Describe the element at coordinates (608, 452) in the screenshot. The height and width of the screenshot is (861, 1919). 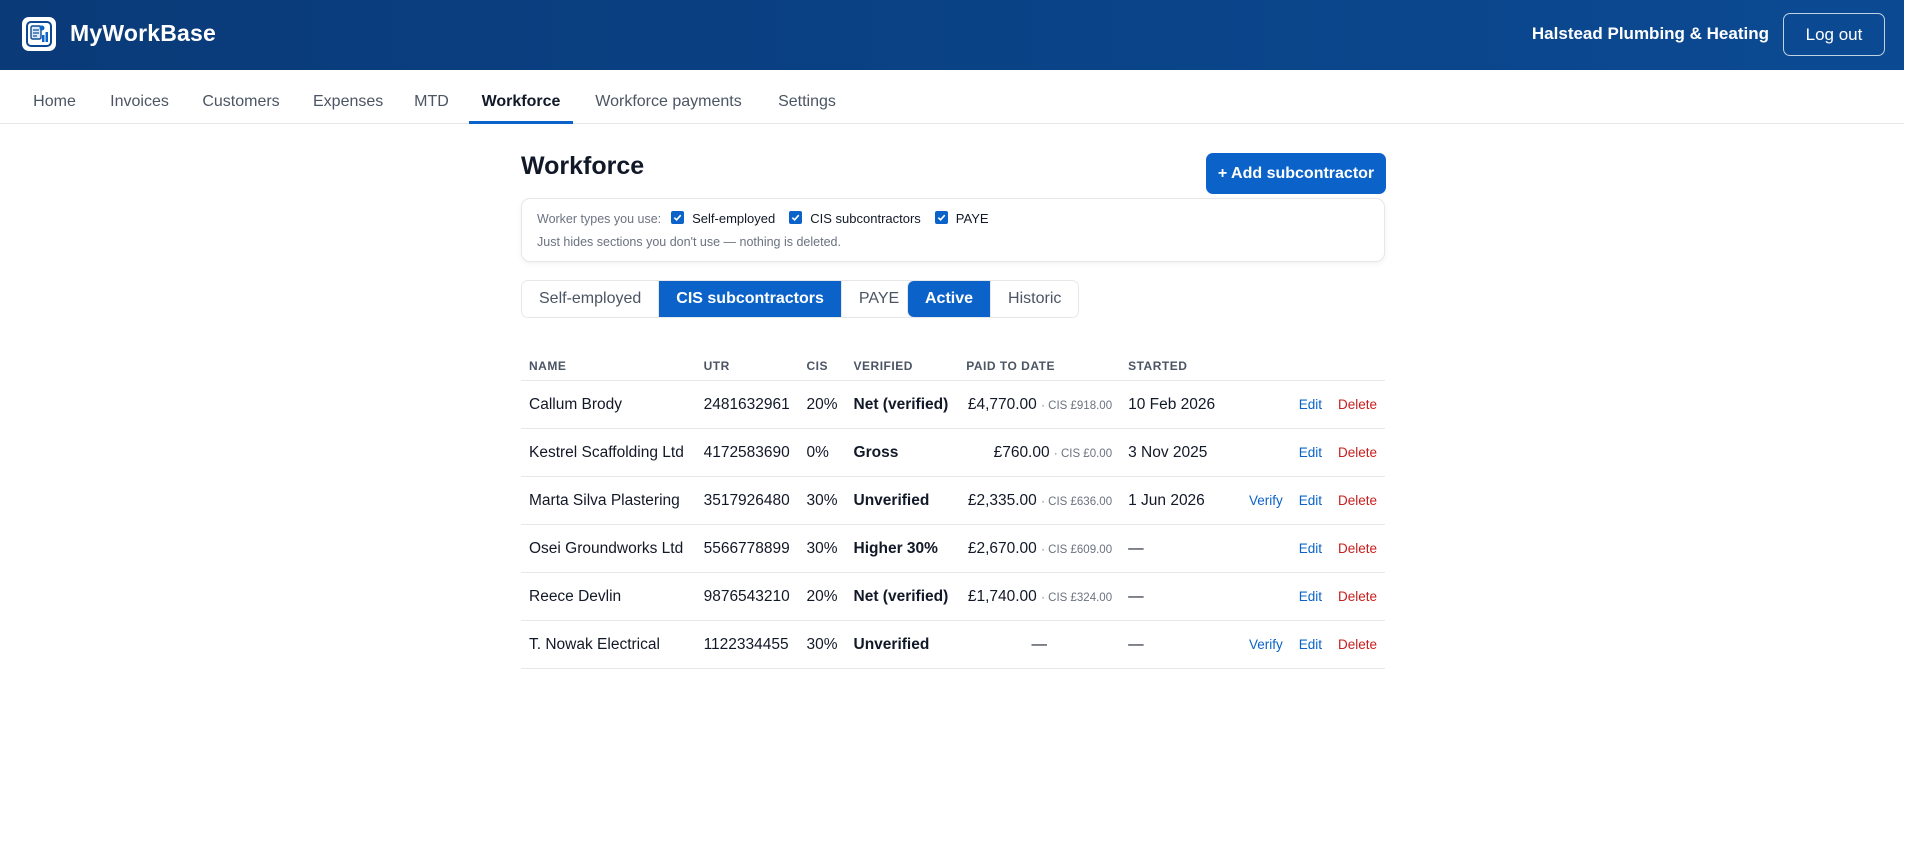
I see `cell-name: Kestrel Scaffolding Ltd` at that location.